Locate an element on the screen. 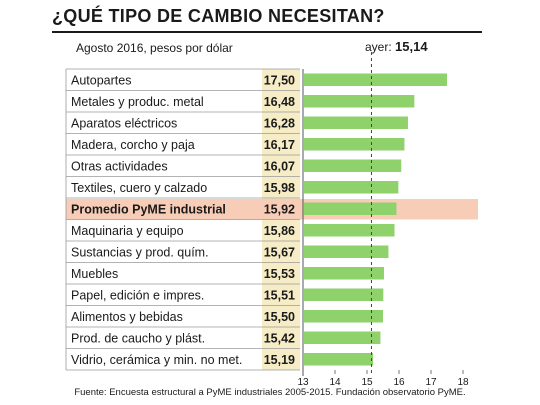 The image size is (540, 405). value-label: 15,51 is located at coordinates (279, 295).